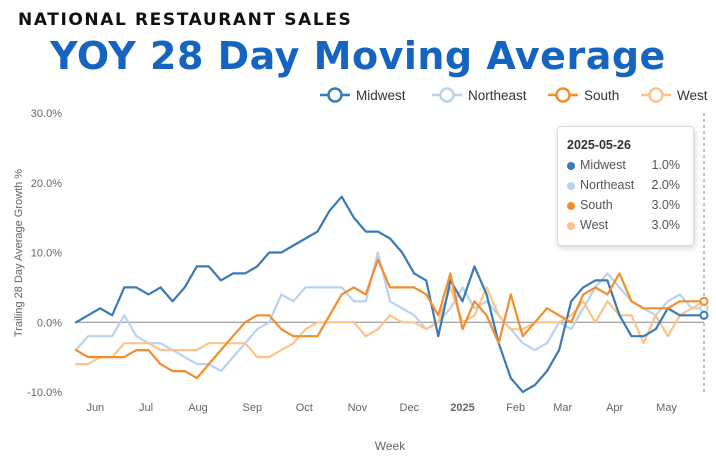 This screenshot has width=716, height=462. Describe the element at coordinates (381, 95) in the screenshot. I see `legend-item-midwest: Midwest` at that location.